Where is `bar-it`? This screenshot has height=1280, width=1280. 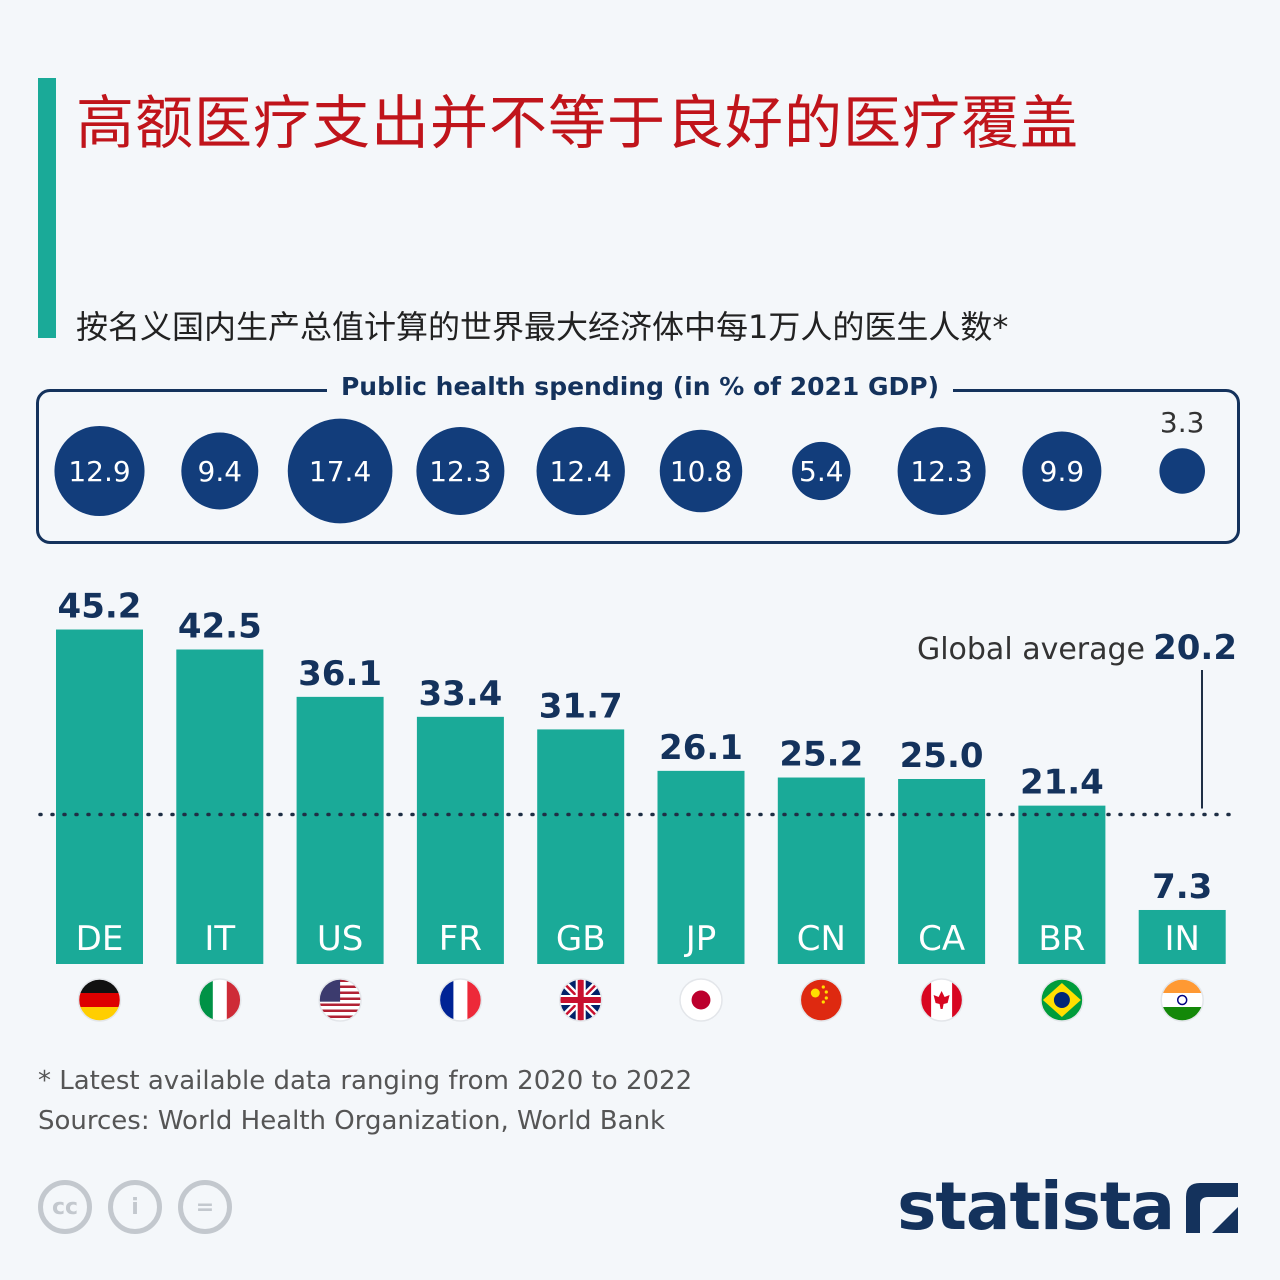 bar-it is located at coordinates (220, 806).